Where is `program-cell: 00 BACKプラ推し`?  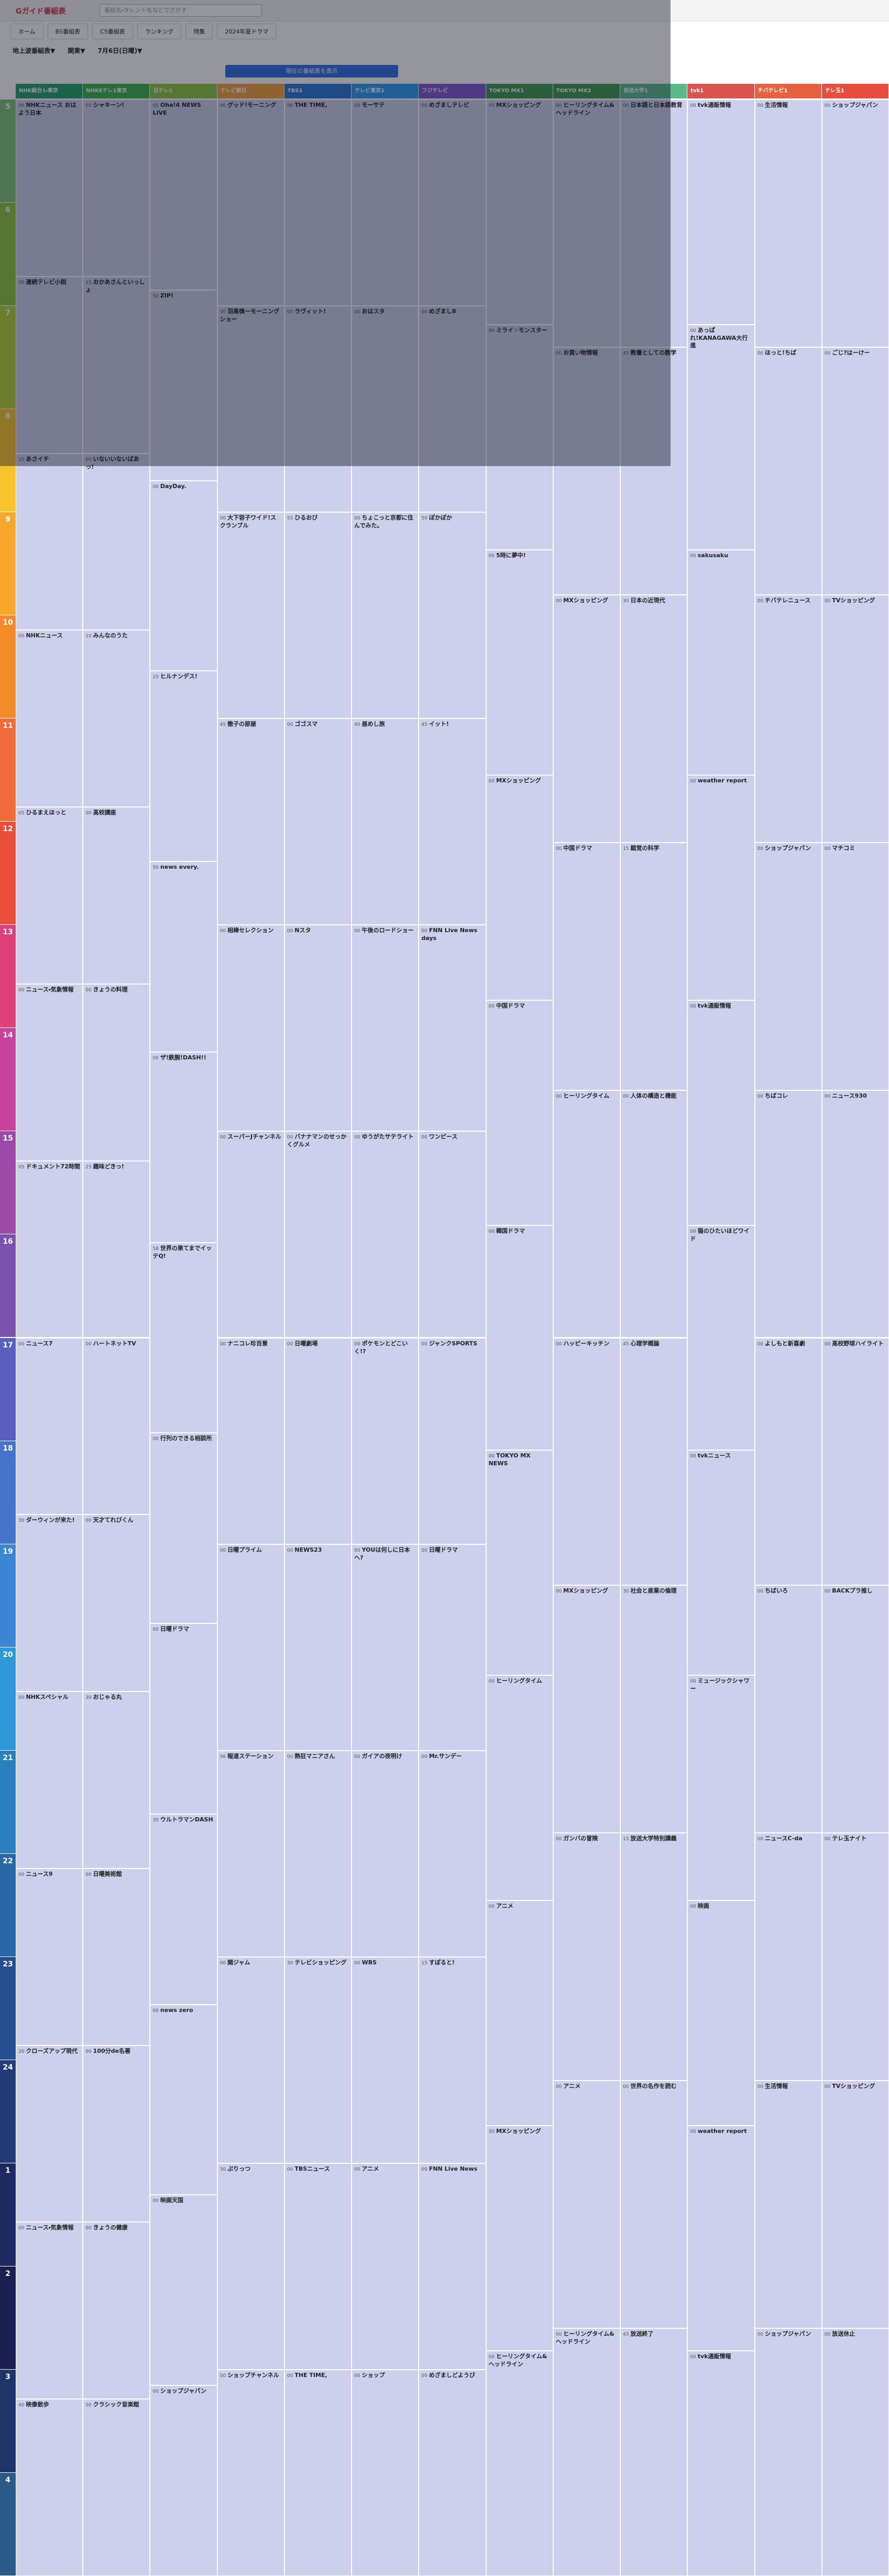 program-cell: 00 BACKプラ推し is located at coordinates (855, 1709).